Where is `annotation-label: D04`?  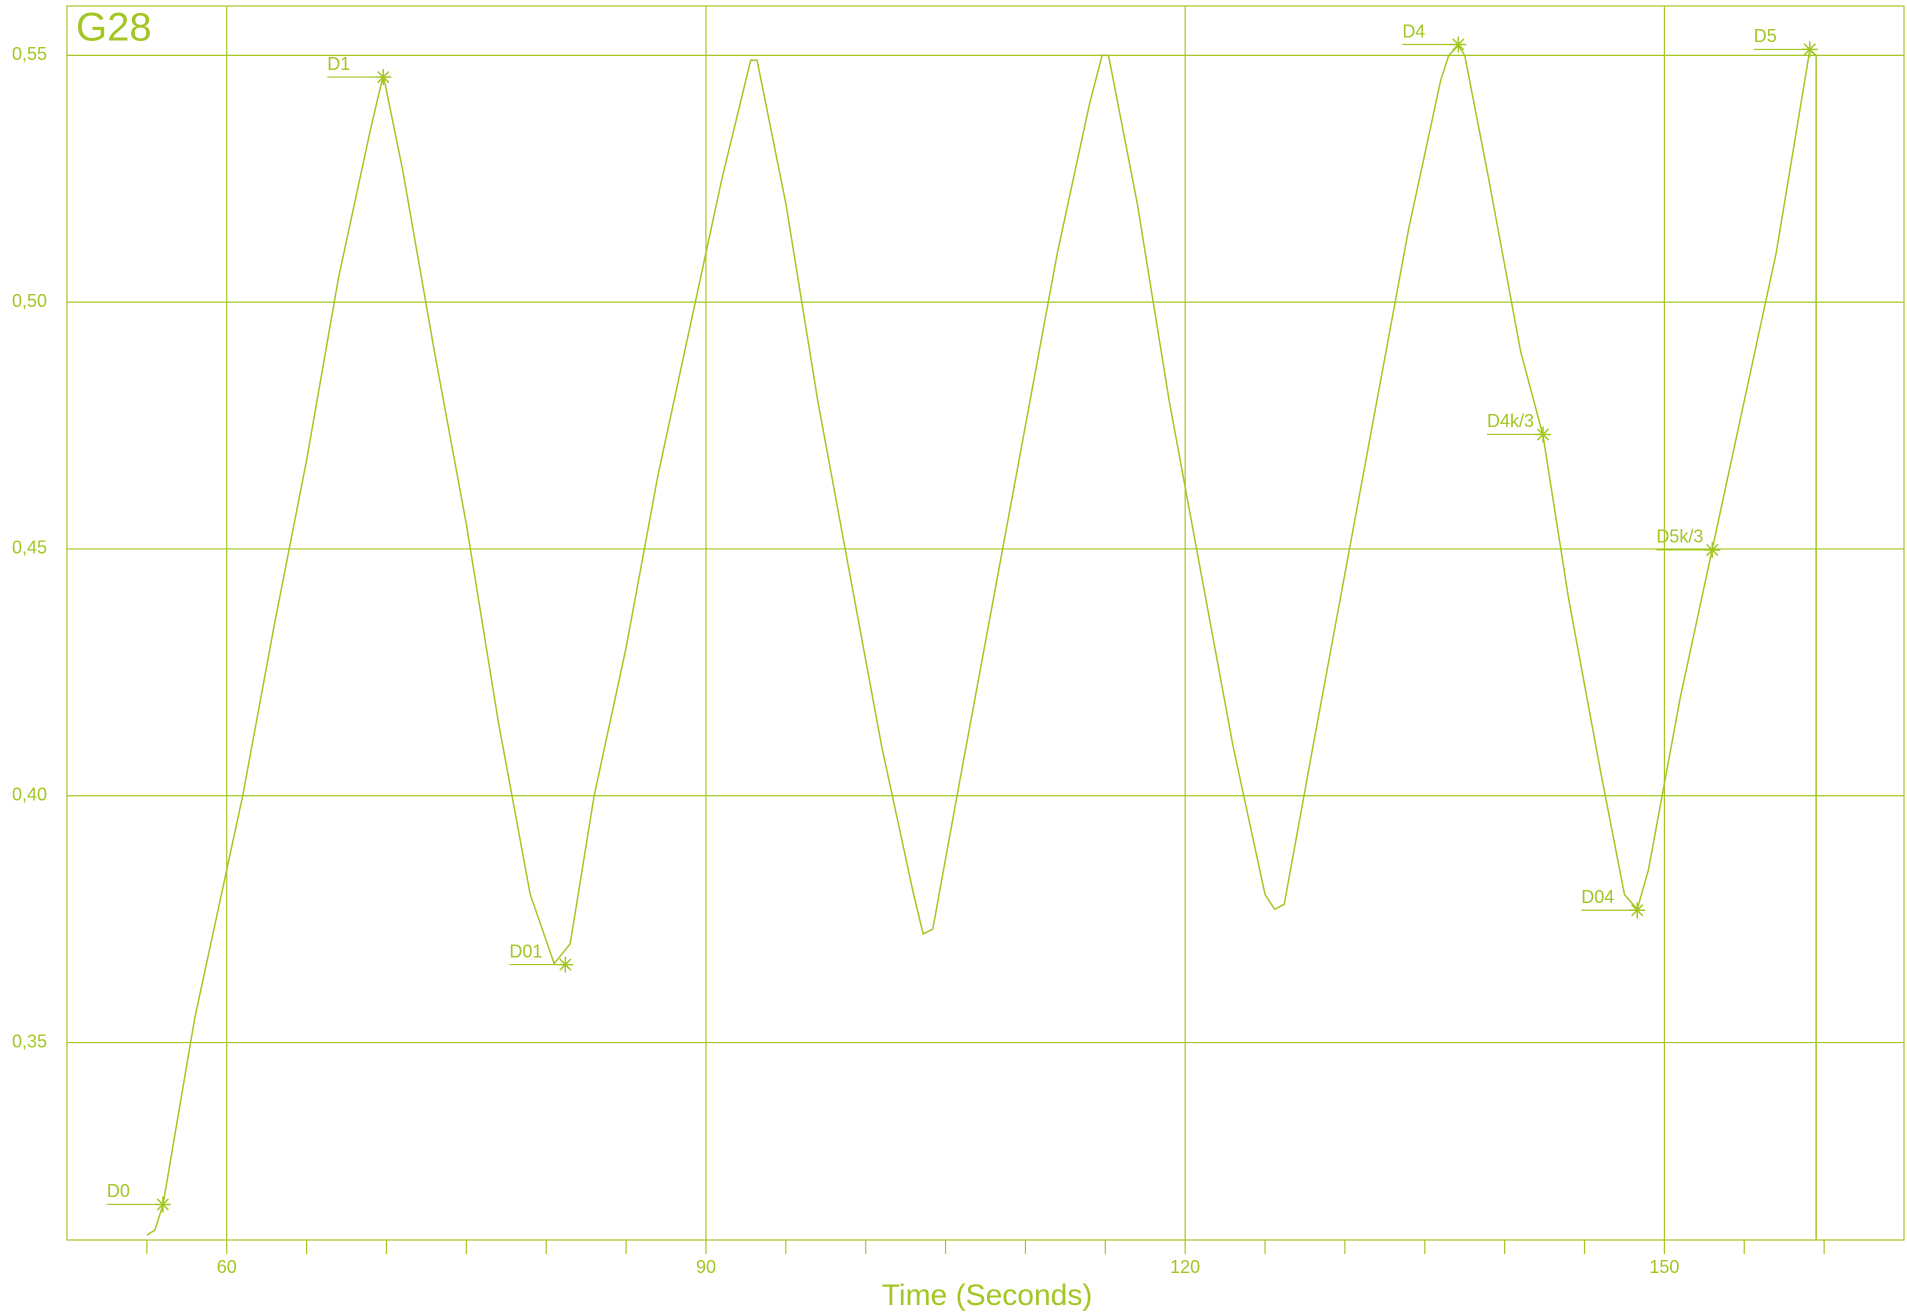 annotation-label: D04 is located at coordinates (1597, 897).